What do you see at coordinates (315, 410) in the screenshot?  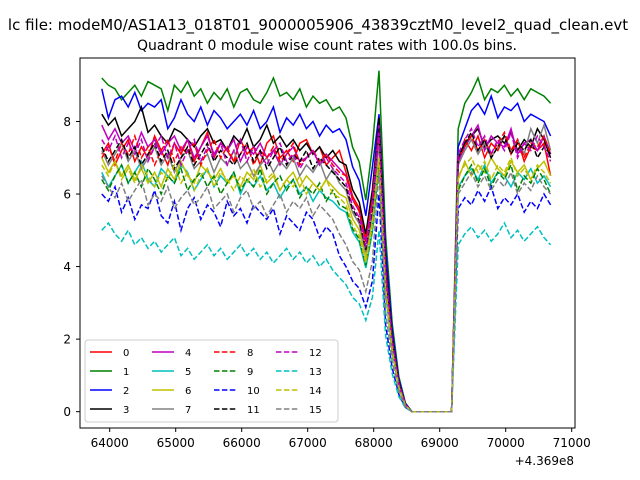 I see `legend-label: 15` at bounding box center [315, 410].